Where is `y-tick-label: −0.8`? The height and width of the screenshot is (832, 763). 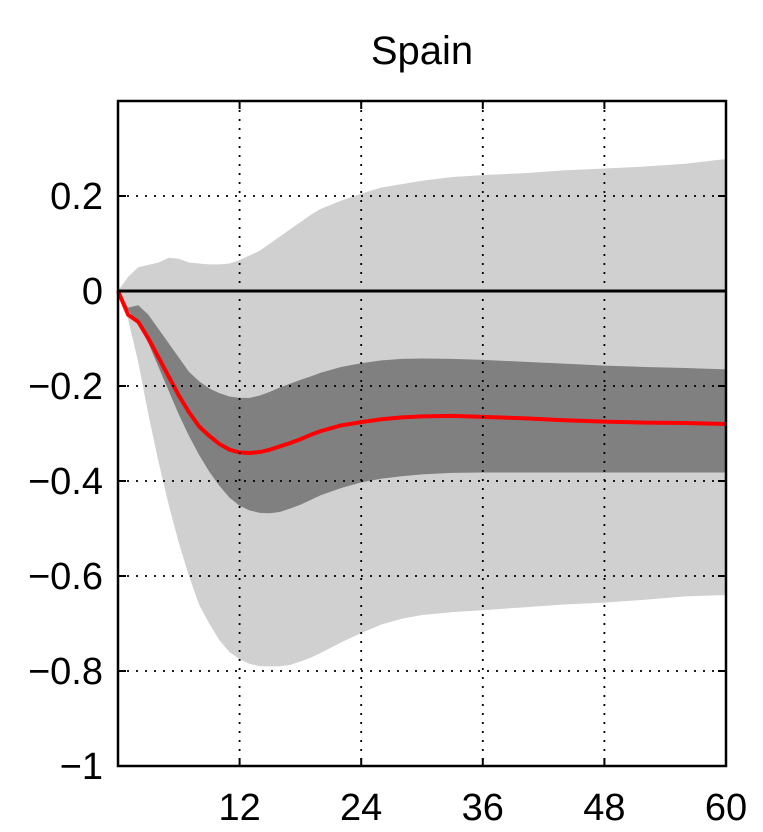
y-tick-label: −0.8 is located at coordinates (65, 672).